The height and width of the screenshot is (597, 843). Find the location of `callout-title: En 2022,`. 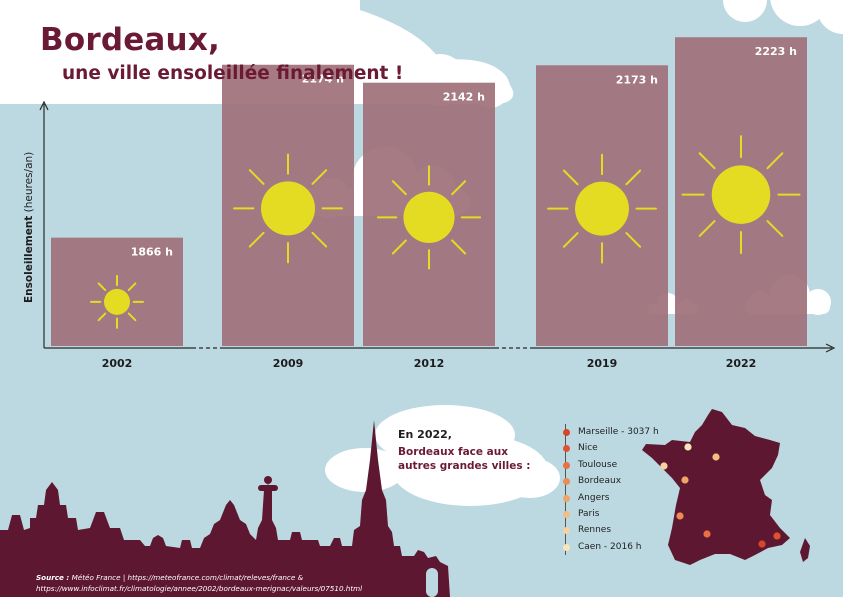

callout-title: En 2022, is located at coordinates (425, 434).